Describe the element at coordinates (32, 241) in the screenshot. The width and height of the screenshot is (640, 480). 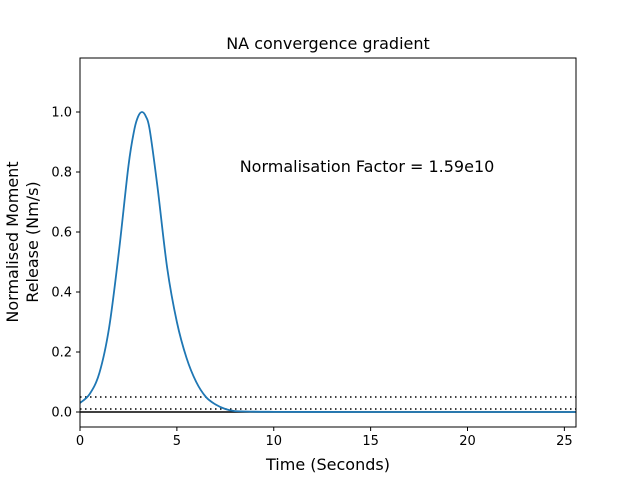
I see `y-axis-label-line2: Release (Nm/s)` at that location.